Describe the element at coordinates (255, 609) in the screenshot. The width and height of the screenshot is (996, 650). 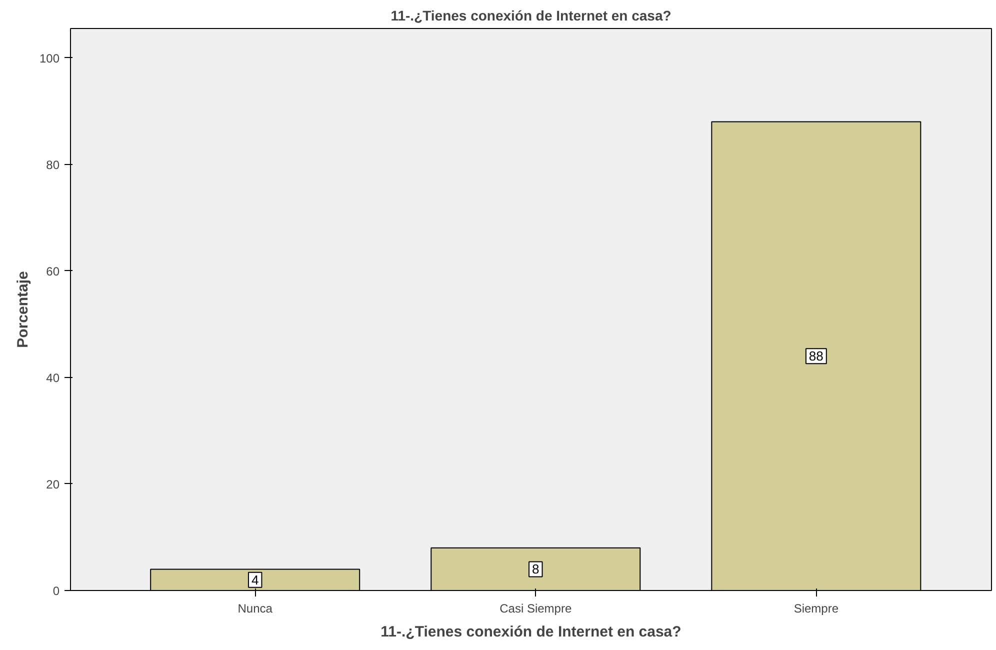
I see `x-tick-label: Nunca` at that location.